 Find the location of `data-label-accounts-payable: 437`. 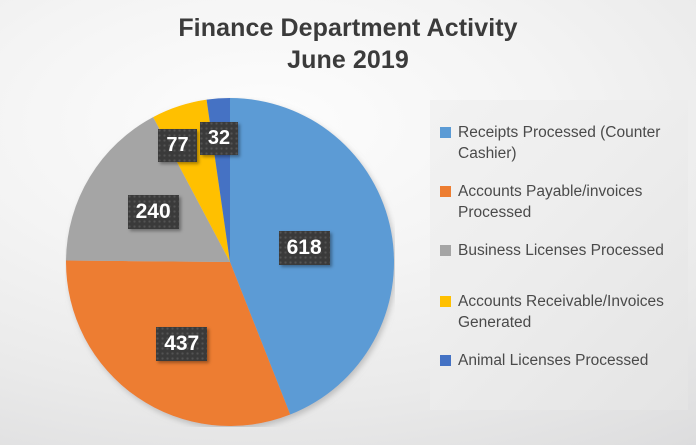

data-label-accounts-payable: 437 is located at coordinates (182, 344).